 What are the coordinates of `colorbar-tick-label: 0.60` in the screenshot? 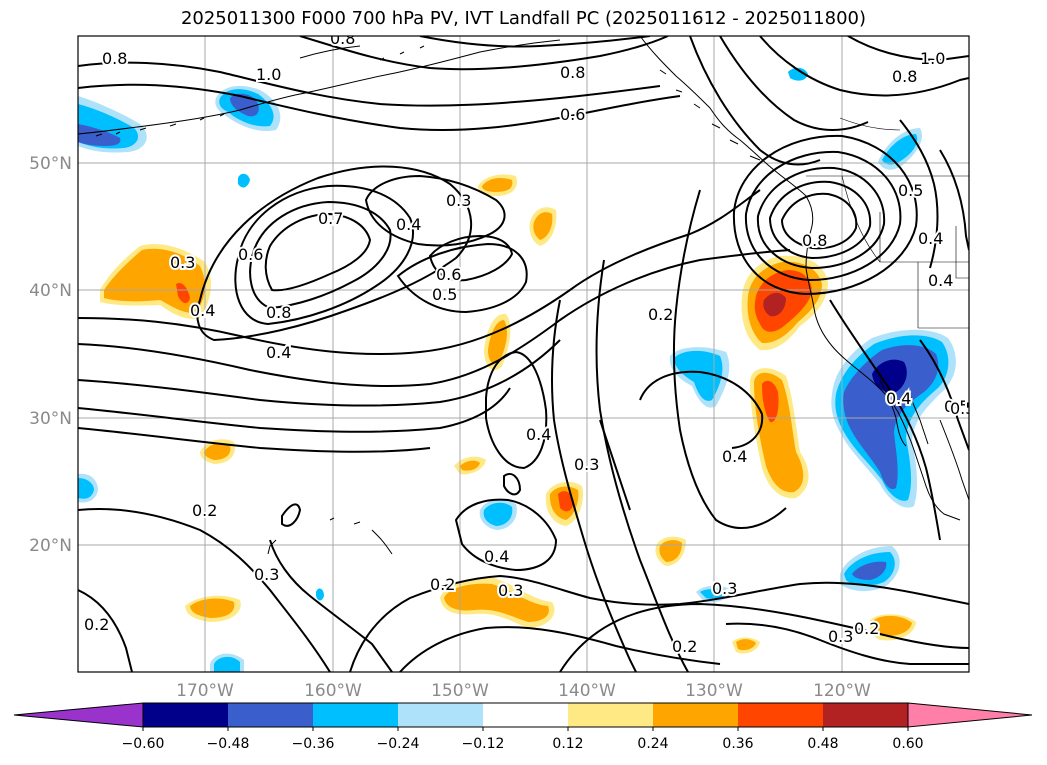 It's located at (907, 744).